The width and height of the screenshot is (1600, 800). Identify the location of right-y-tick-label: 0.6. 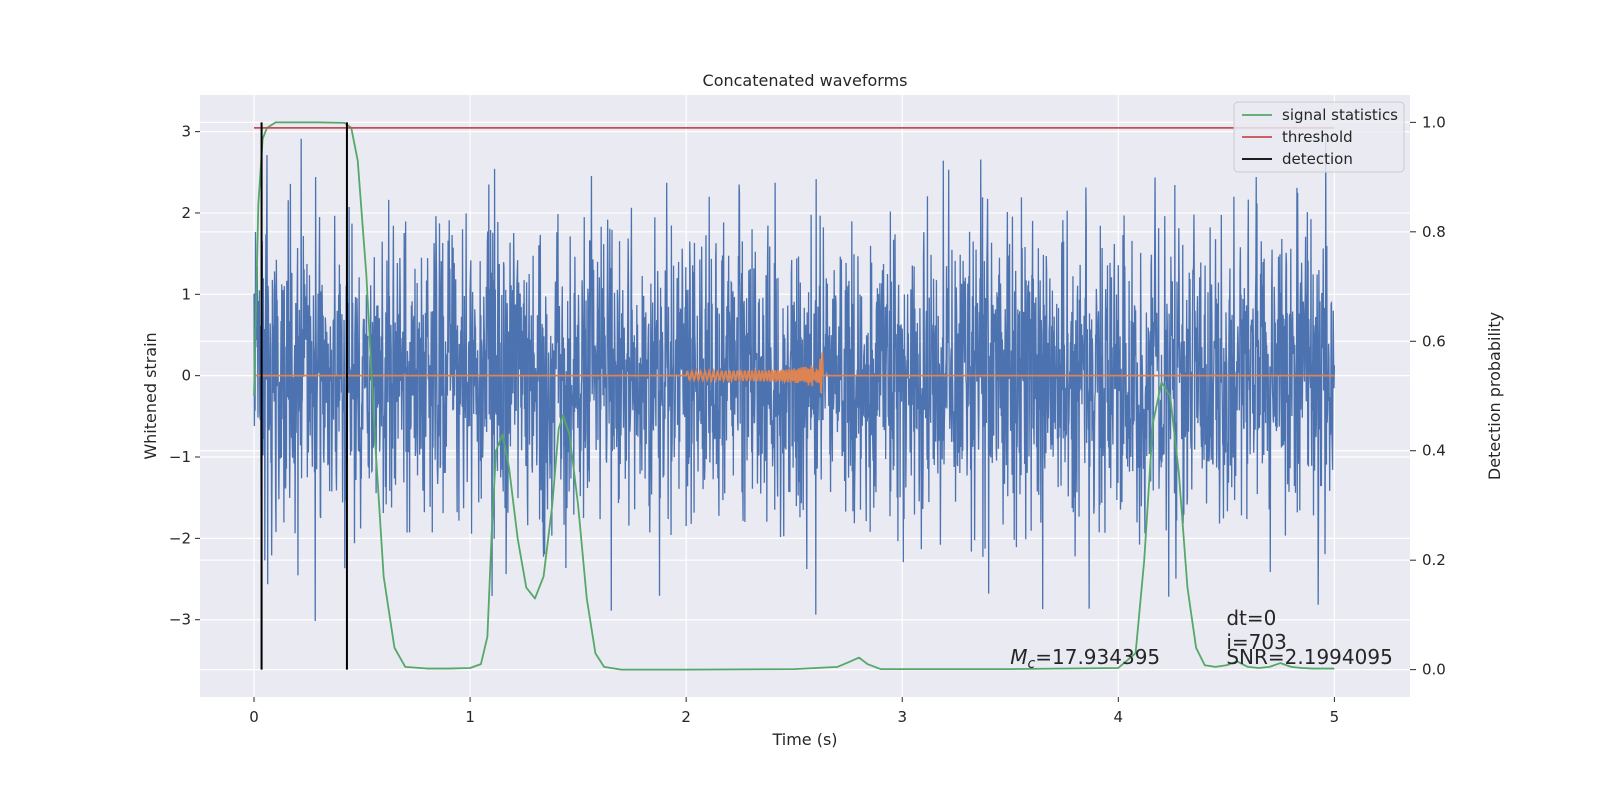
(1434, 341).